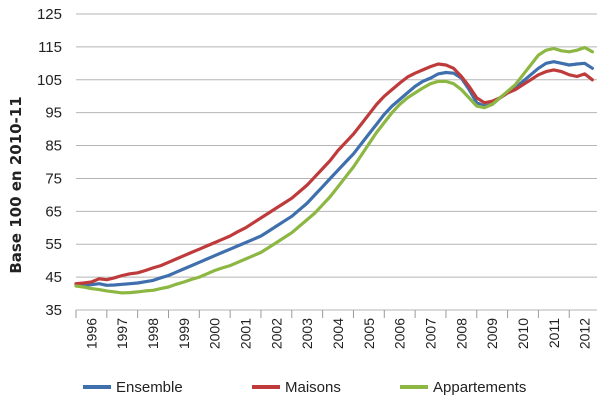 Image resolution: width=600 pixels, height=401 pixels. I want to click on legend: Ensemble Maisons Appartements, so click(304, 387).